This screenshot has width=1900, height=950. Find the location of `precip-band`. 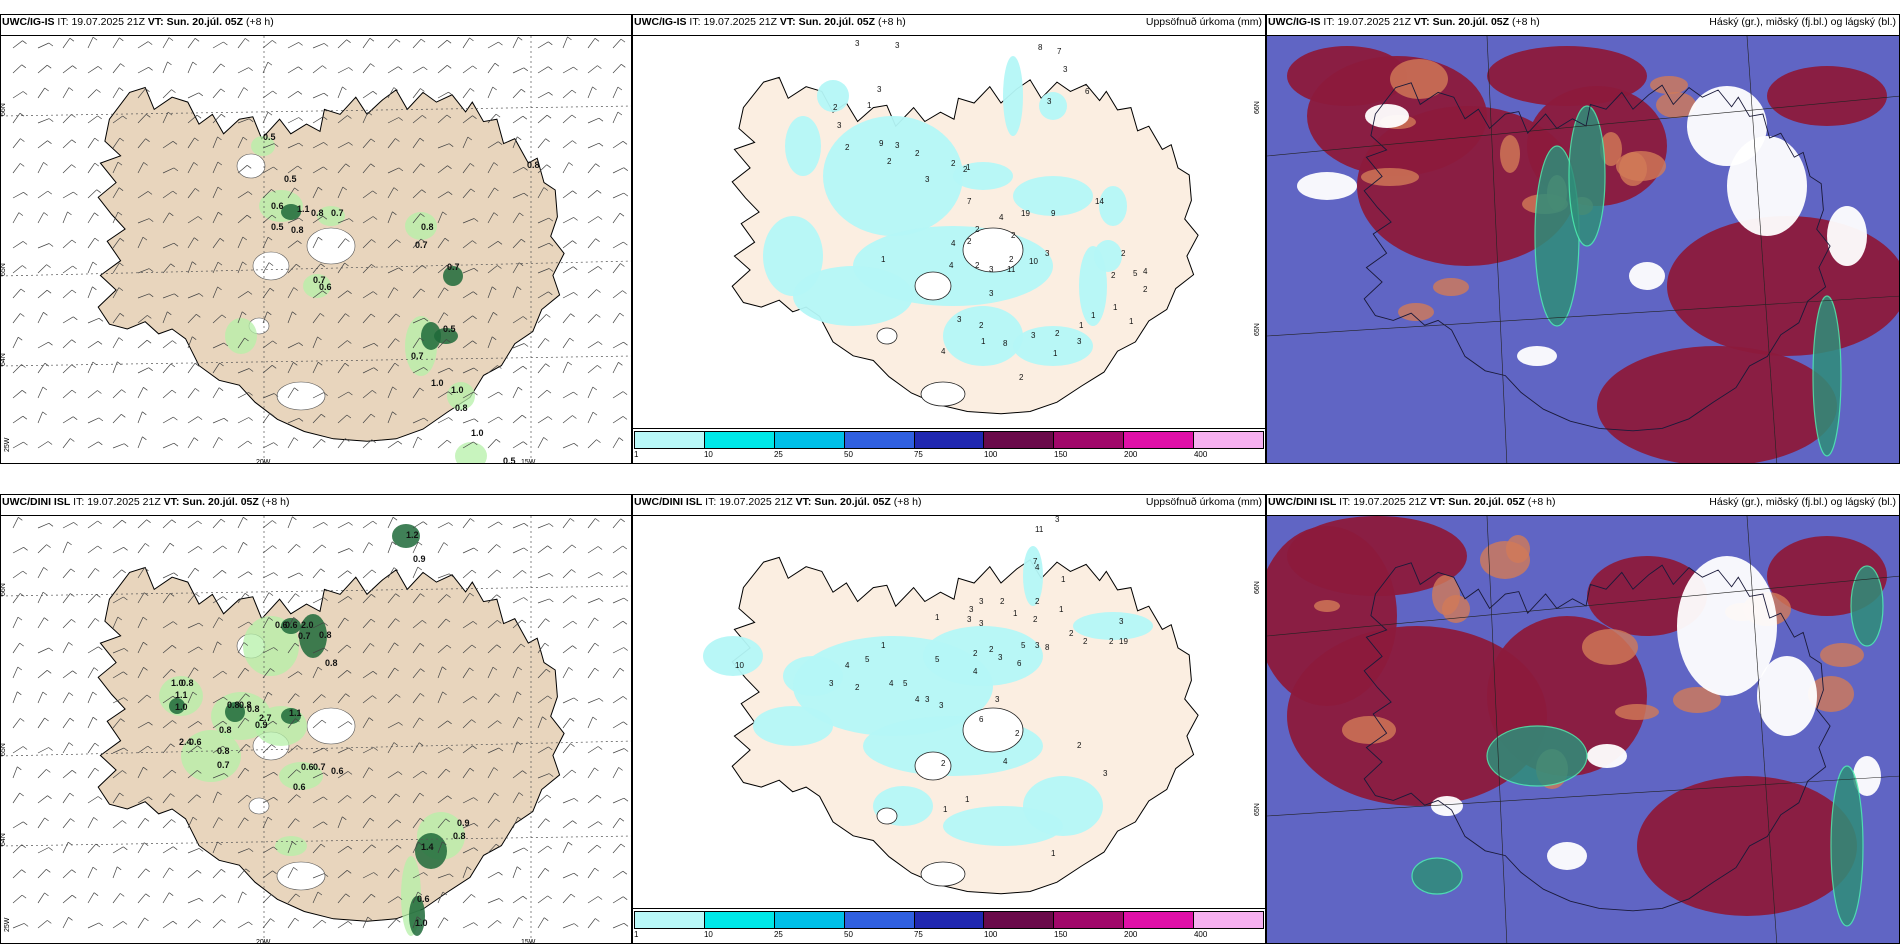

precip-band is located at coordinates (1847, 846).